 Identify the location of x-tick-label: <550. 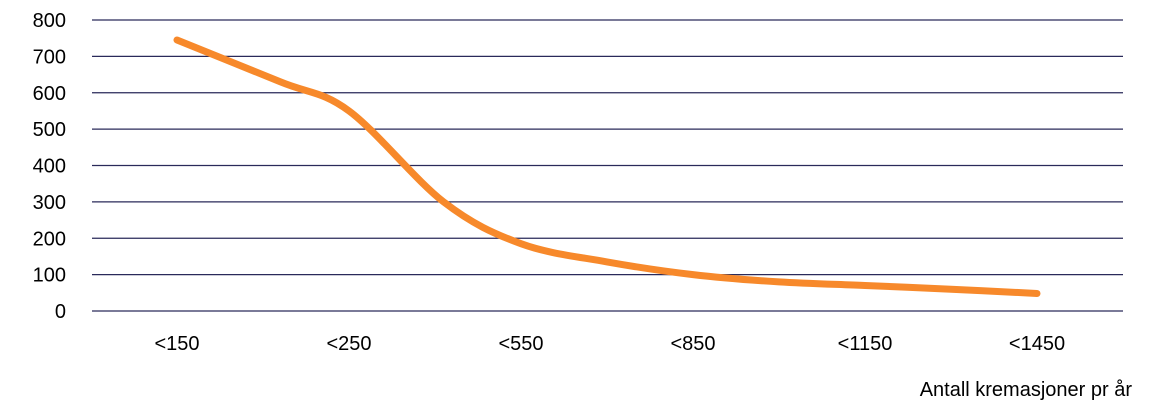
(520, 344).